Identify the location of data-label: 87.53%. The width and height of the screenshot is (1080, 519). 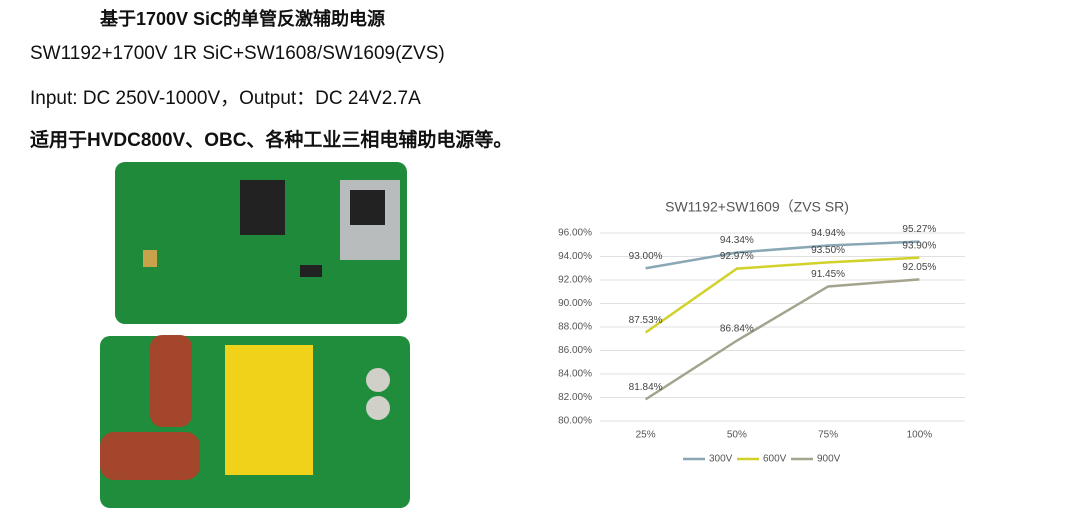
(646, 320).